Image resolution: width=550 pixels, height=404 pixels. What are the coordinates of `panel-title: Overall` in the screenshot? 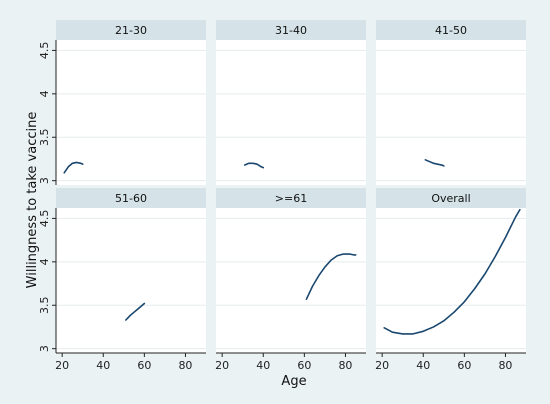 It's located at (450, 198).